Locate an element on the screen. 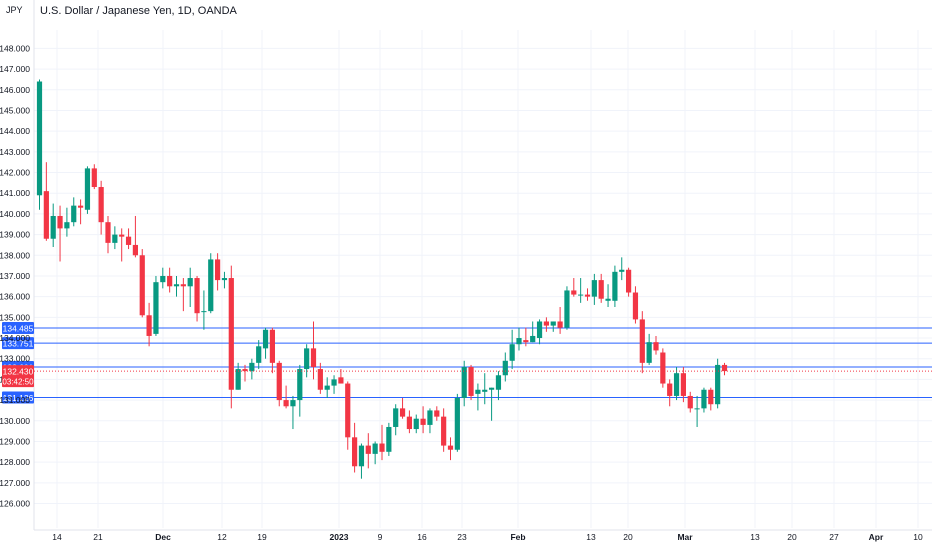 Image resolution: width=932 pixels, height=555 pixels. y-tick-label: 131.000 is located at coordinates (15, 400).